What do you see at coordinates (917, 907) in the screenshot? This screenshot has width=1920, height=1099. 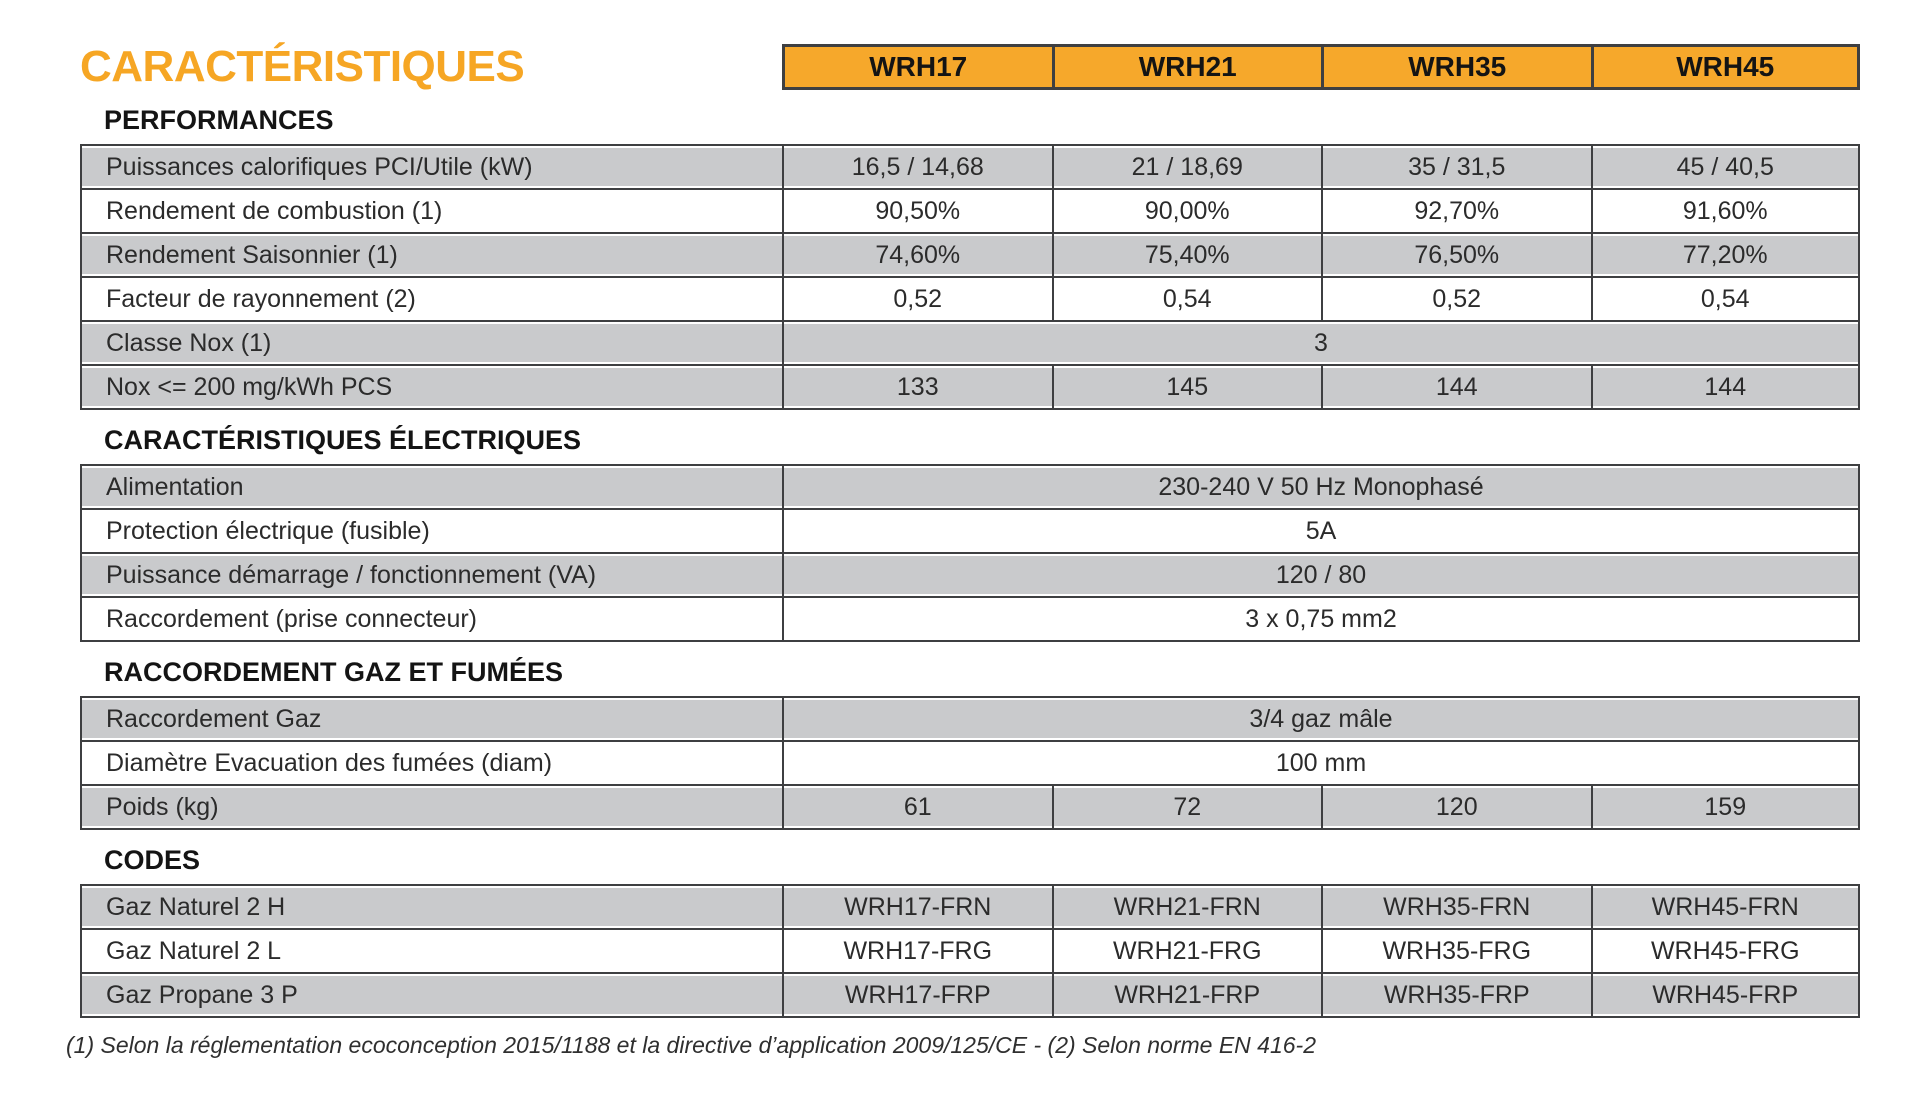 I see `value-cell-wrh17: WRH17-FRN` at bounding box center [917, 907].